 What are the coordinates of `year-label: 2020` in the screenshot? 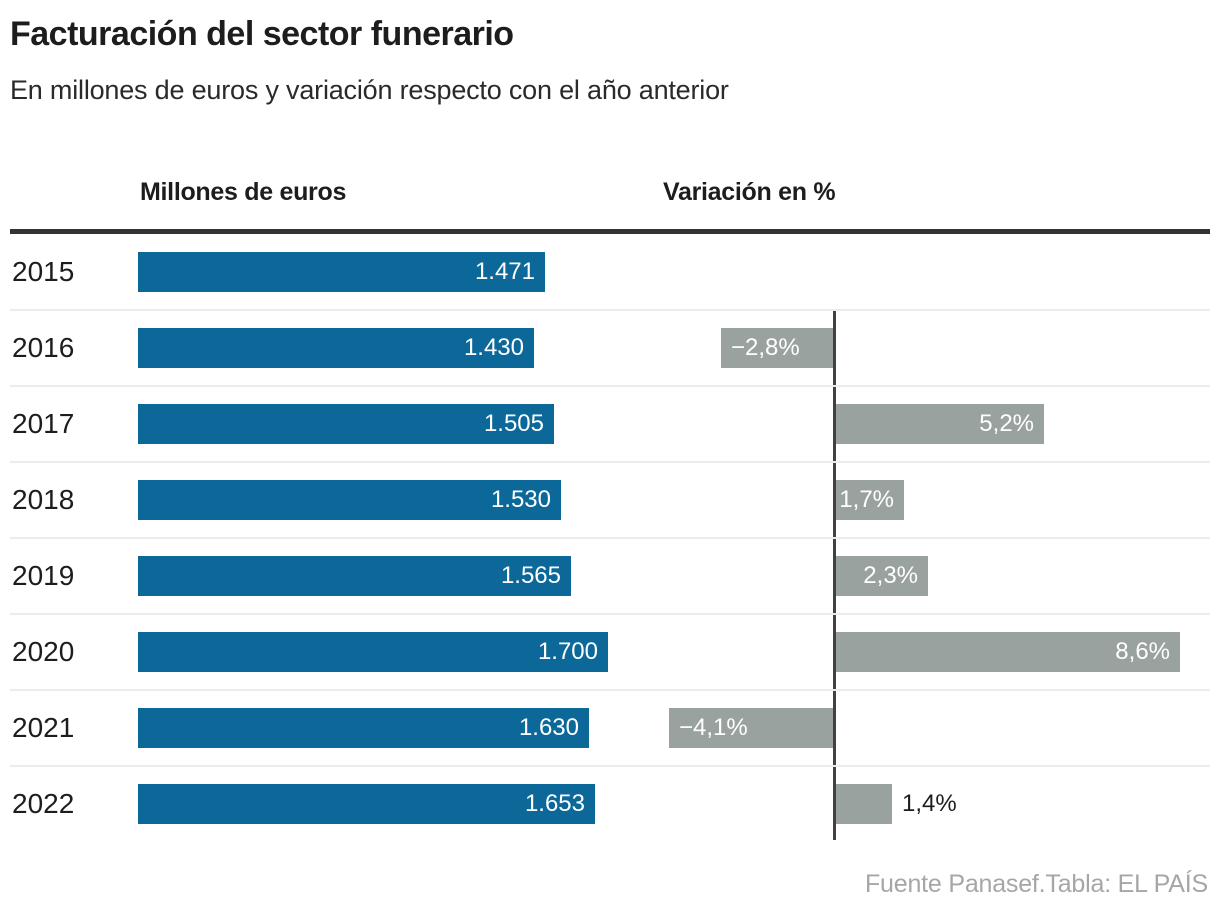 It's located at (43, 651).